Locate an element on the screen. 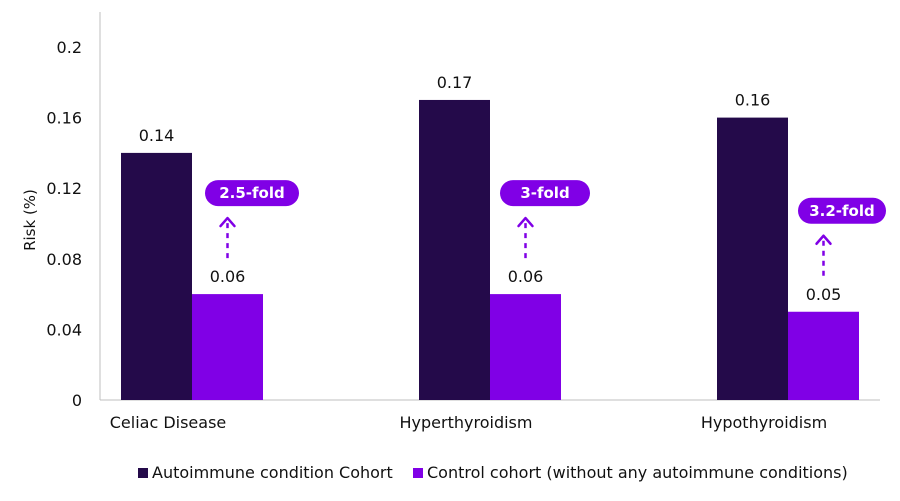  y-tick-label: 0 is located at coordinates (77, 400).